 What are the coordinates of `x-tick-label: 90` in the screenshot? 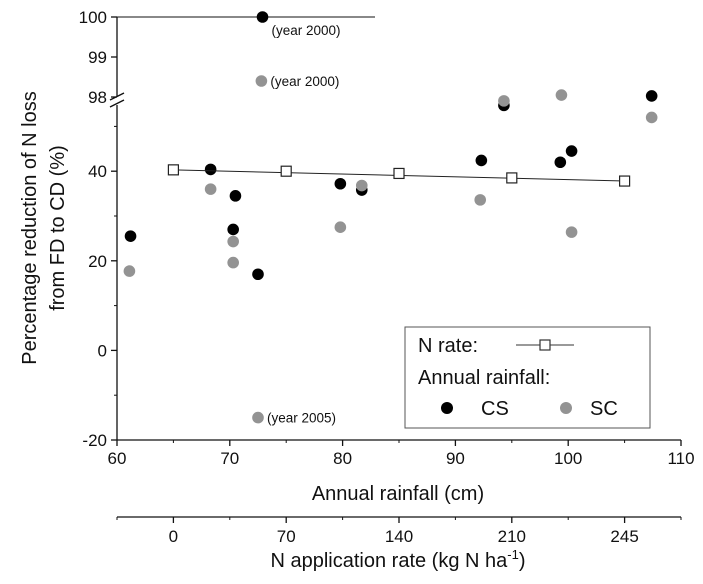 It's located at (455, 458).